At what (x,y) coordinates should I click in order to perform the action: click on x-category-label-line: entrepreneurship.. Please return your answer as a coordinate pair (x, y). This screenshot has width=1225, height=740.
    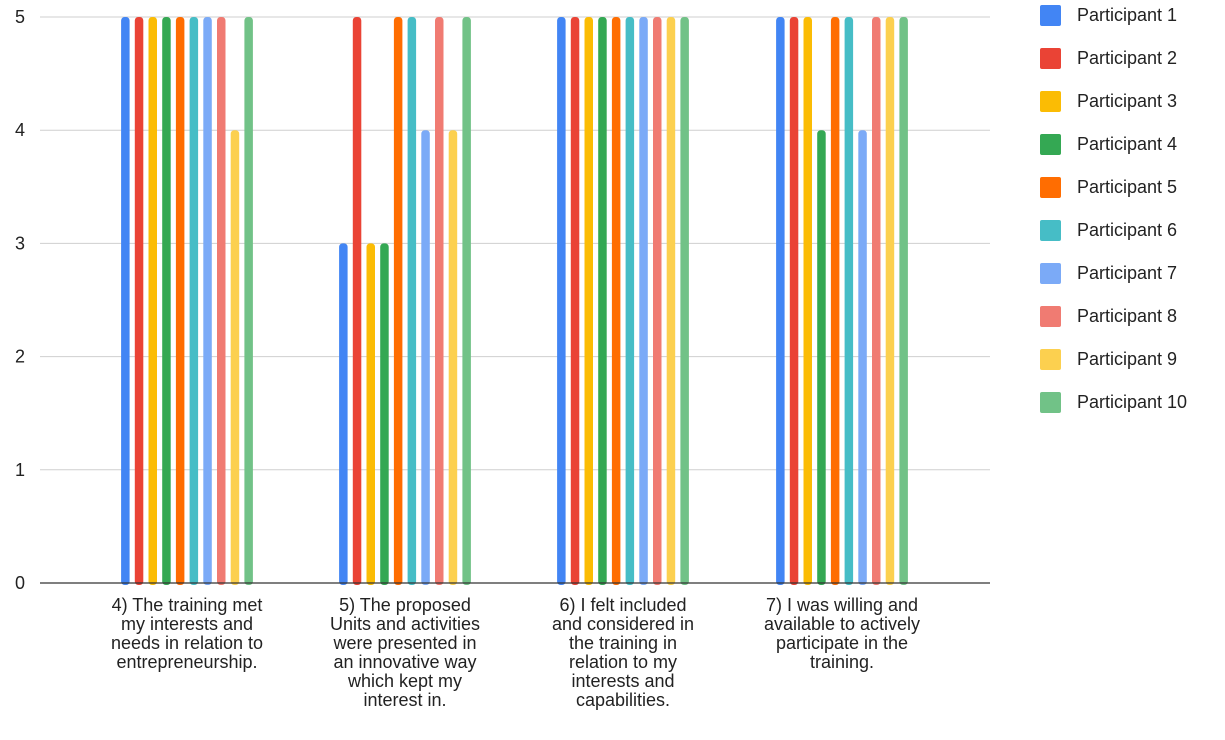
    Looking at the image, I should click on (187, 662).